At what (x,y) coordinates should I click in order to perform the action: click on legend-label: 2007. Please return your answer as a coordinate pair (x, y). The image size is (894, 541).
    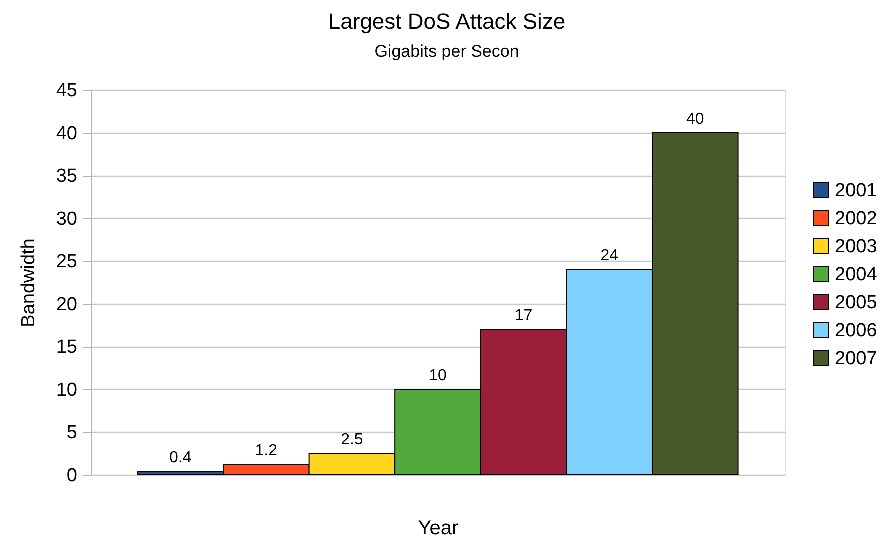
    Looking at the image, I should click on (856, 359).